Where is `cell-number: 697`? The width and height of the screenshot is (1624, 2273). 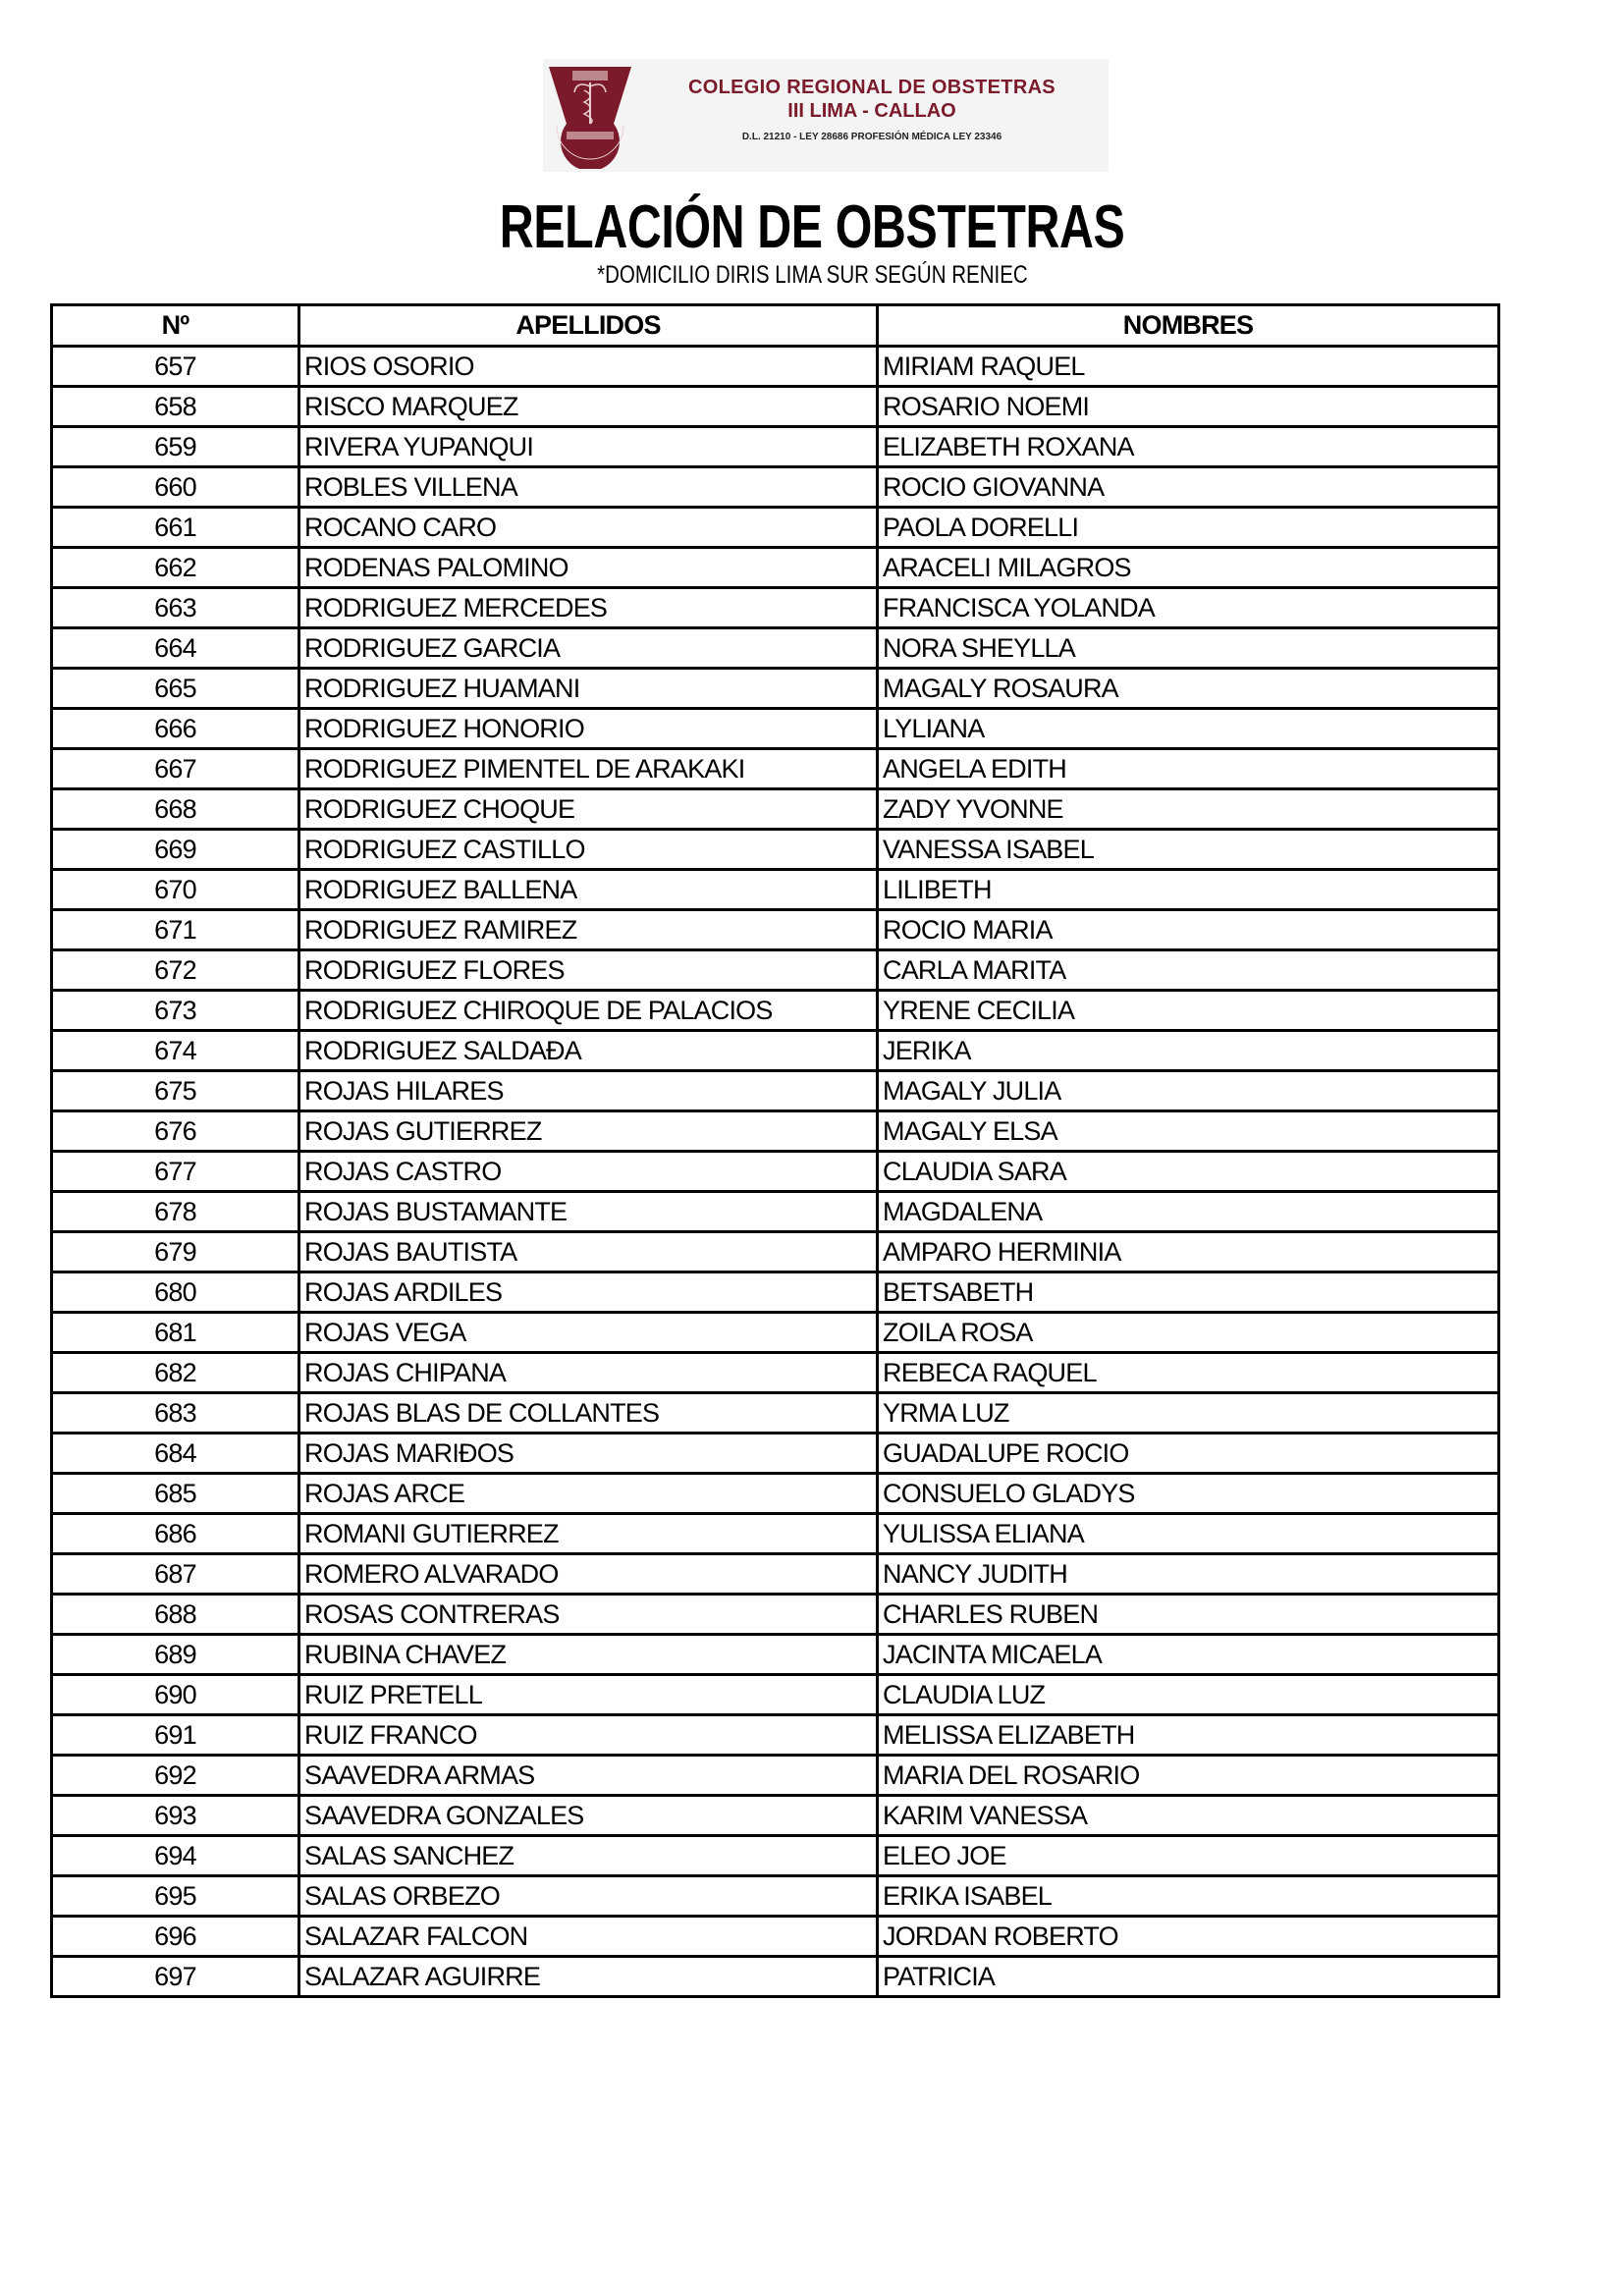
cell-number: 697 is located at coordinates (175, 1976).